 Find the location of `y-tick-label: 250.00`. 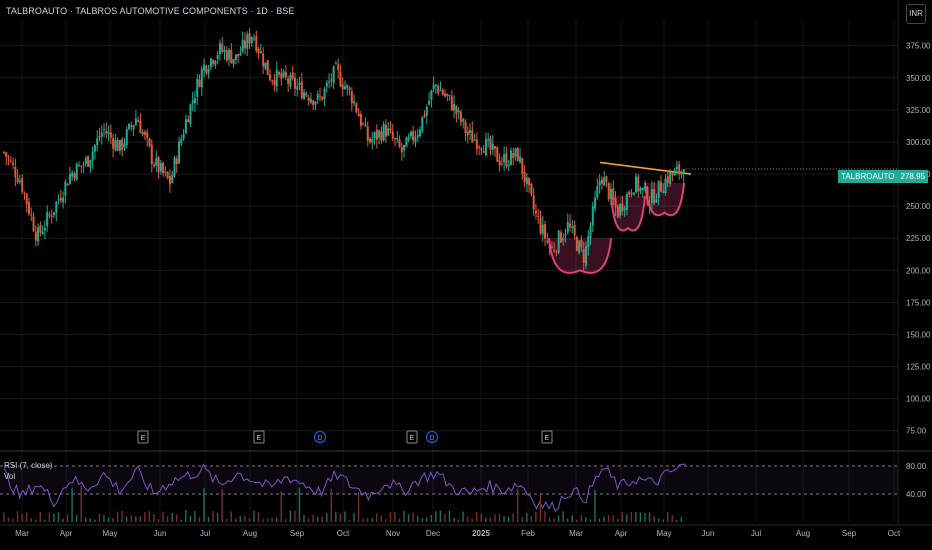

y-tick-label: 250.00 is located at coordinates (918, 206).